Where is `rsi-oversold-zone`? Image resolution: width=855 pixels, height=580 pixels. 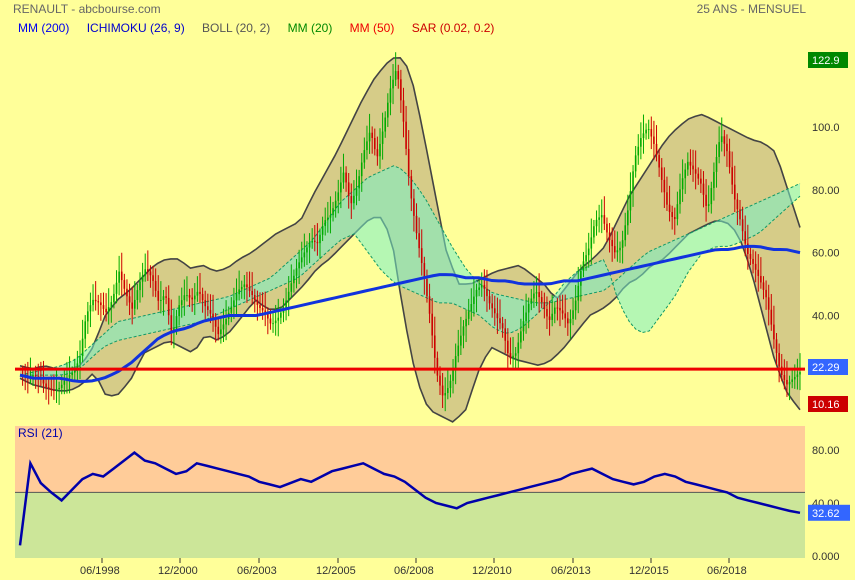
rsi-oversold-zone is located at coordinates (410, 525).